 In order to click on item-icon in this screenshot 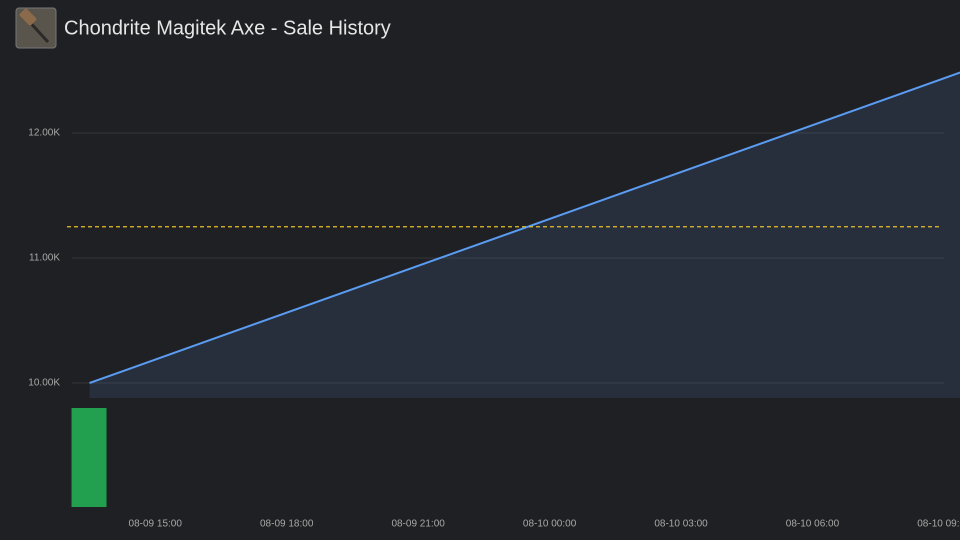, I will do `click(36, 28)`.